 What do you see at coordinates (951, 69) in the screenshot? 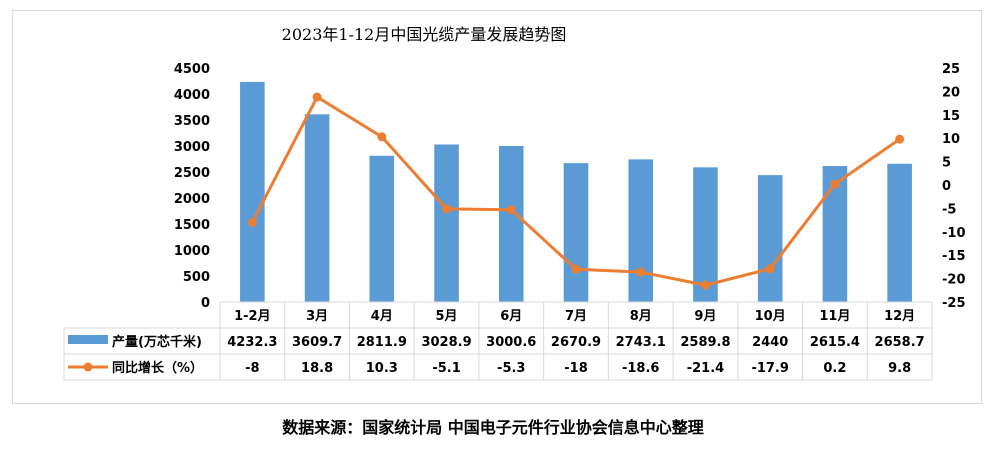
I see `y-right-tick-label: 25` at bounding box center [951, 69].